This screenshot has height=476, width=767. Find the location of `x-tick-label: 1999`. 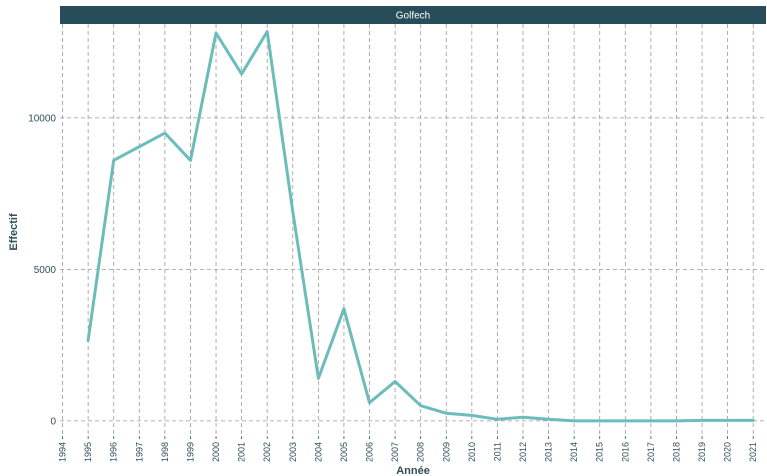

x-tick-label: 1999 is located at coordinates (190, 452).